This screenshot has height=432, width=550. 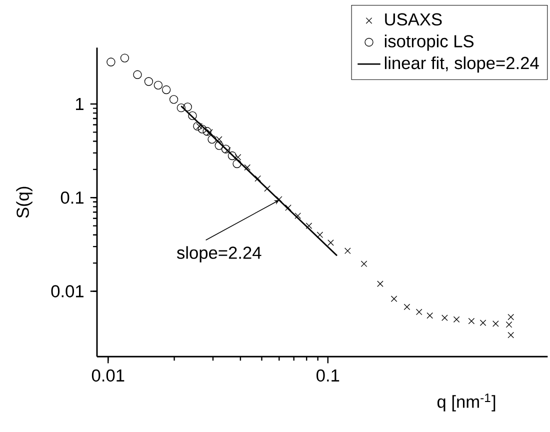 What do you see at coordinates (219, 254) in the screenshot?
I see `annotation: slope=2.24` at bounding box center [219, 254].